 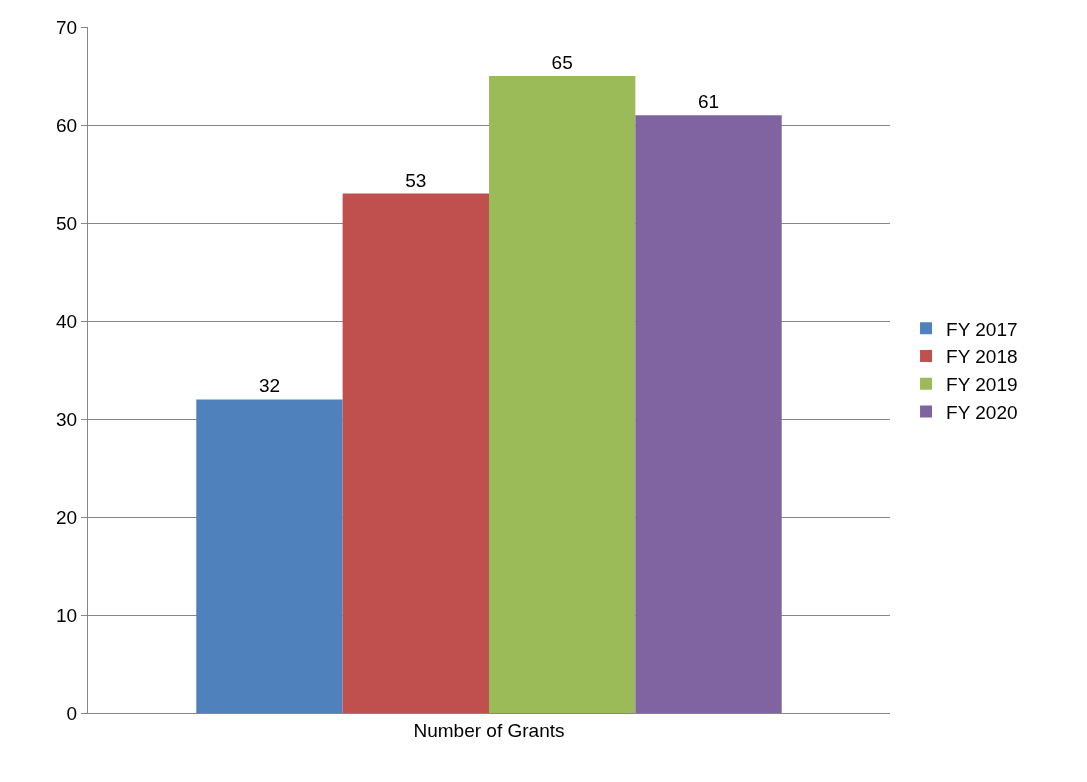 What do you see at coordinates (416, 180) in the screenshot?
I see `data-label: 53` at bounding box center [416, 180].